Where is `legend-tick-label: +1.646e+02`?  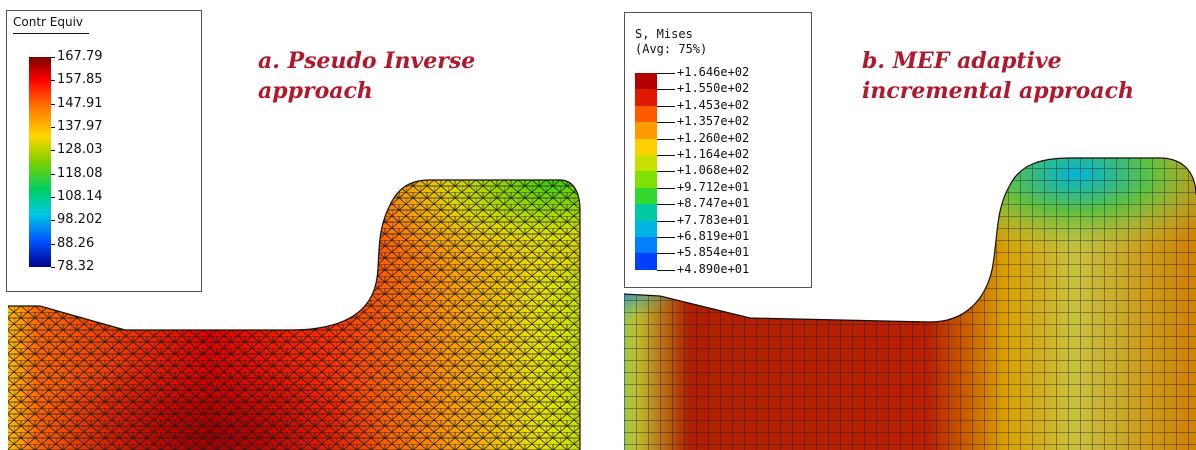
legend-tick-label: +1.646e+02 is located at coordinates (713, 72).